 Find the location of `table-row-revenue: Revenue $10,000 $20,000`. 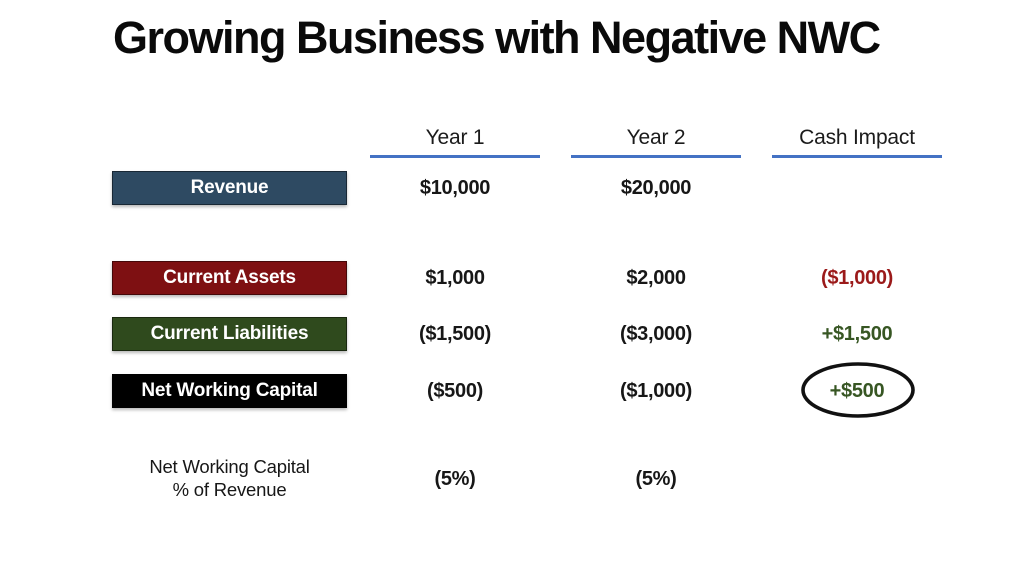

table-row-revenue: Revenue $10,000 $20,000 is located at coordinates (512, 188).